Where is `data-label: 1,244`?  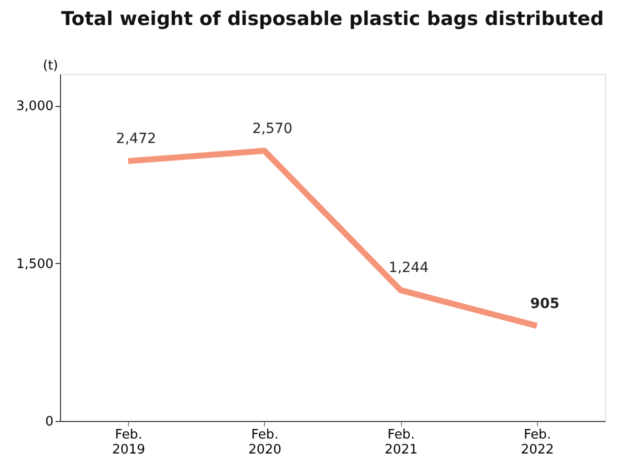
data-label: 1,244 is located at coordinates (408, 268).